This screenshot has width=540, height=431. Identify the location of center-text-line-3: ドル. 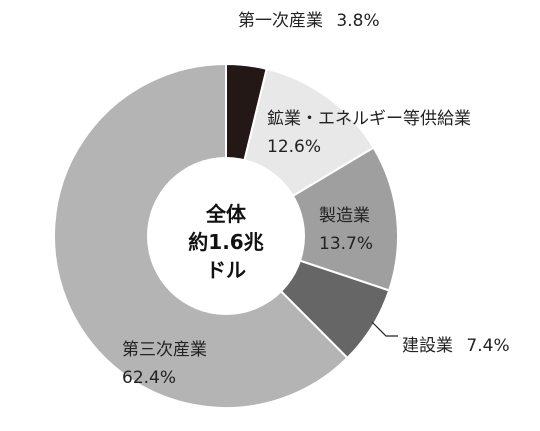
(226, 270).